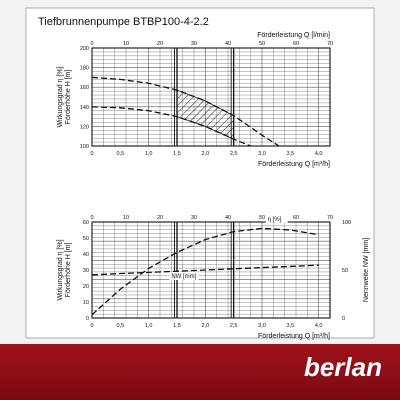 The width and height of the screenshot is (400, 400). What do you see at coordinates (84, 147) in the screenshot?
I see `y-tick-label: 100` at bounding box center [84, 147].